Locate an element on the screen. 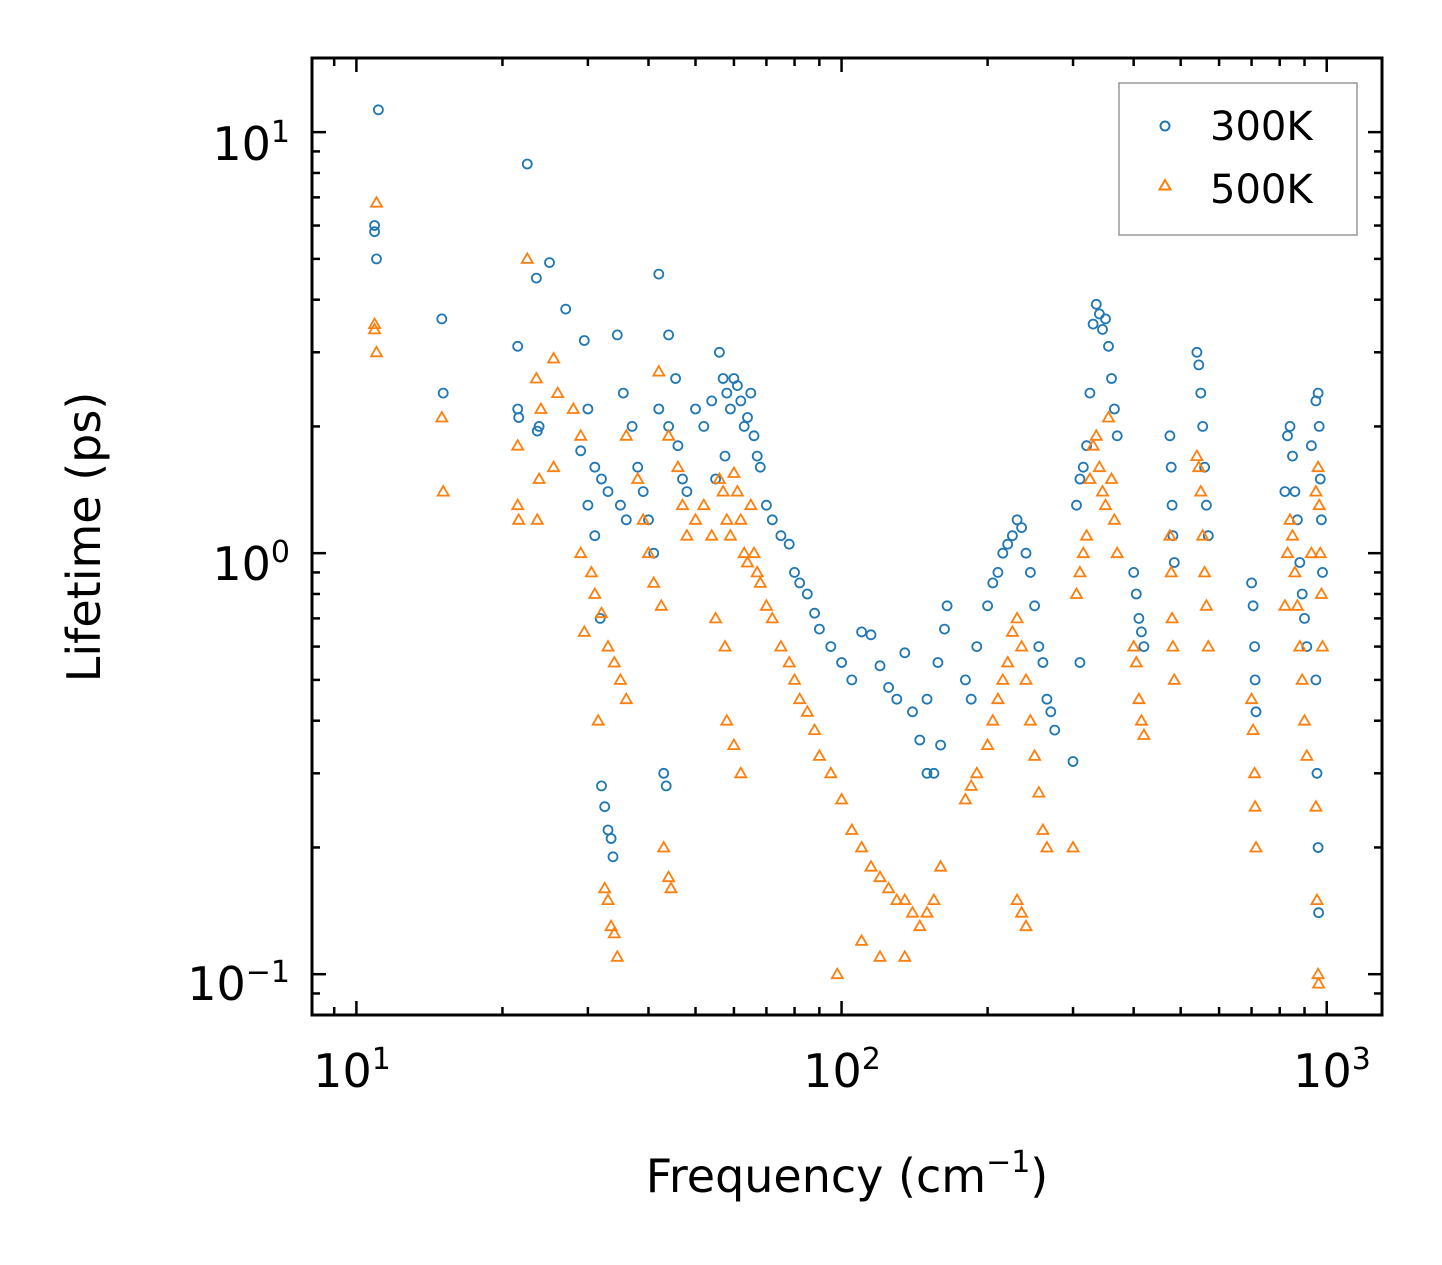 This screenshot has width=1442, height=1265. legend-label-300k: 300K is located at coordinates (1262, 127).